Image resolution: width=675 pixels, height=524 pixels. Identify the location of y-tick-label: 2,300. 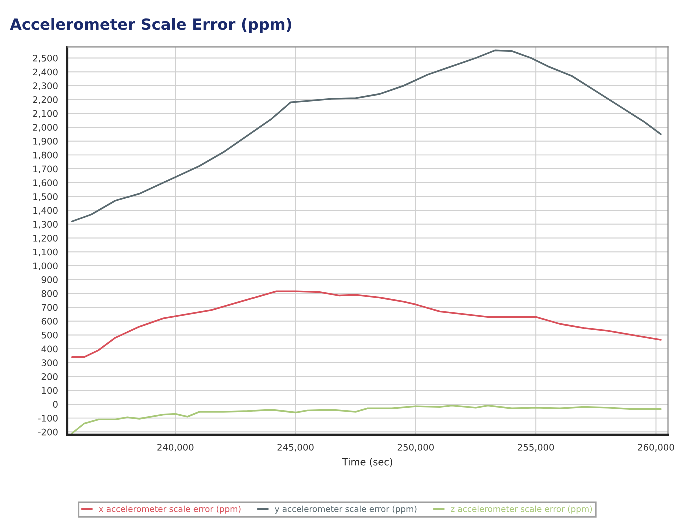
(45, 86).